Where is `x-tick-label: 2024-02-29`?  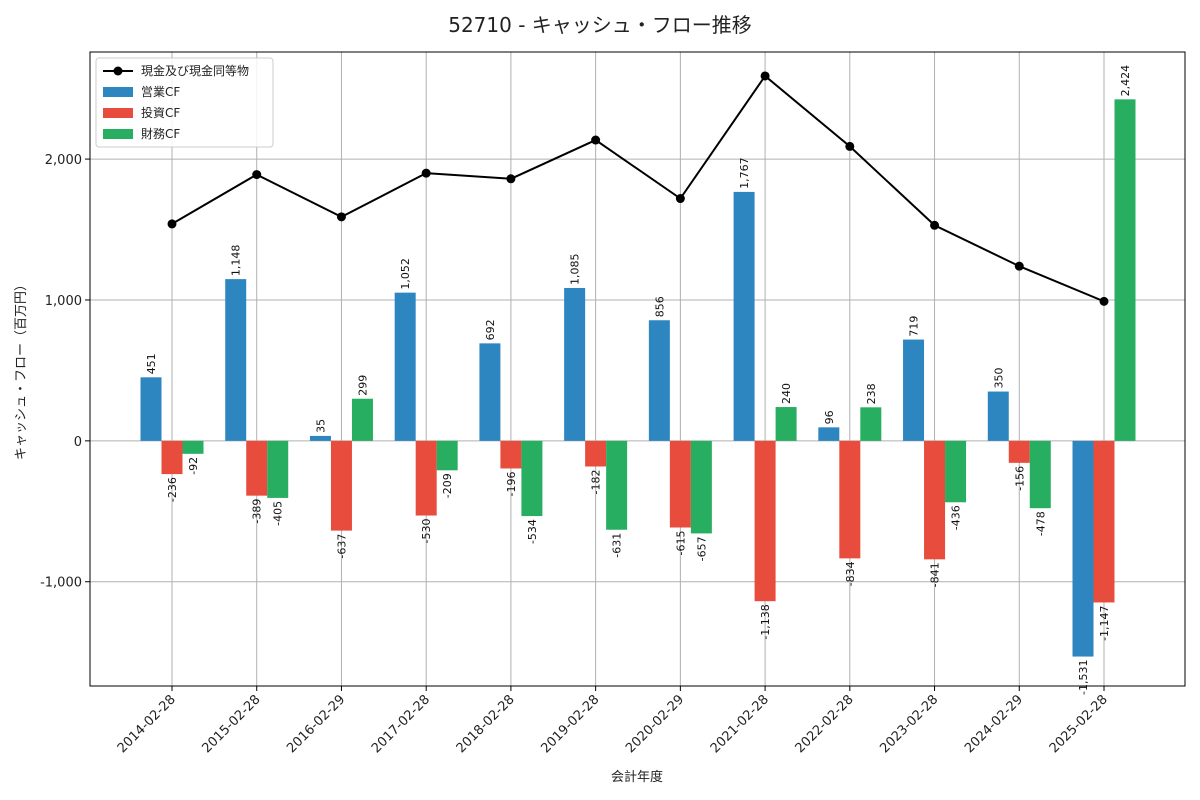
x-tick-label: 2024-02-29 is located at coordinates (994, 724).